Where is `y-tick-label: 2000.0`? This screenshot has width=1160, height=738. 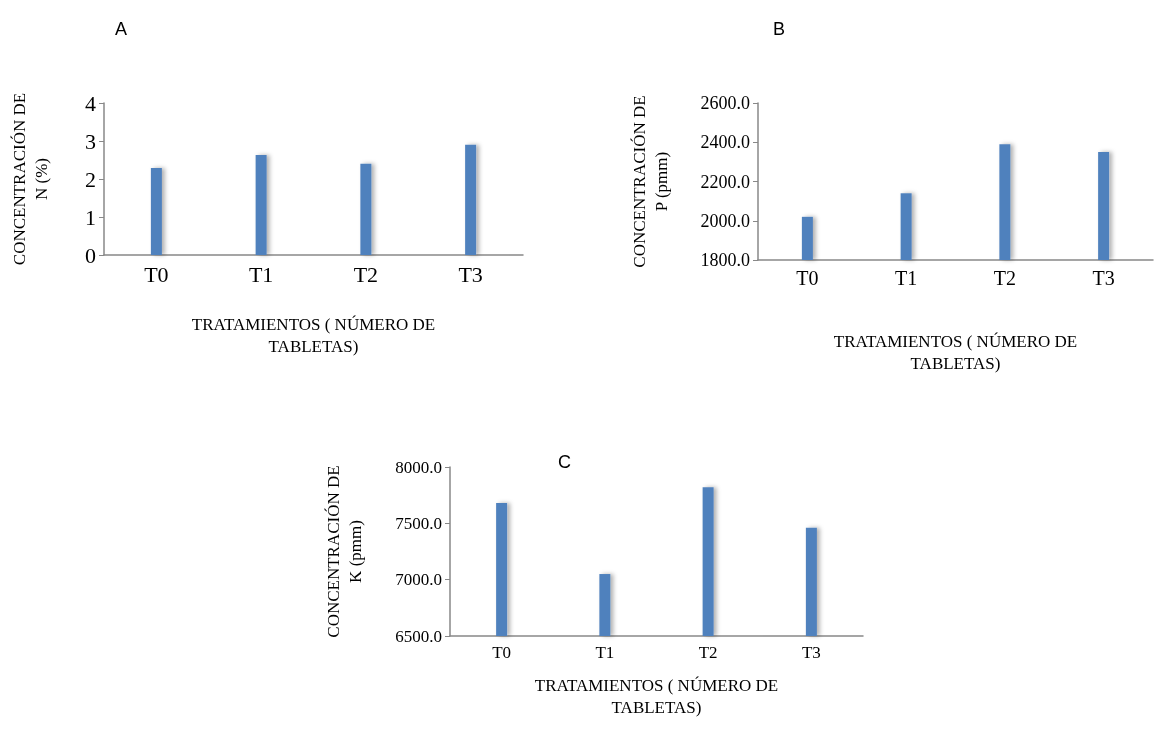 y-tick-label: 2000.0 is located at coordinates (725, 220).